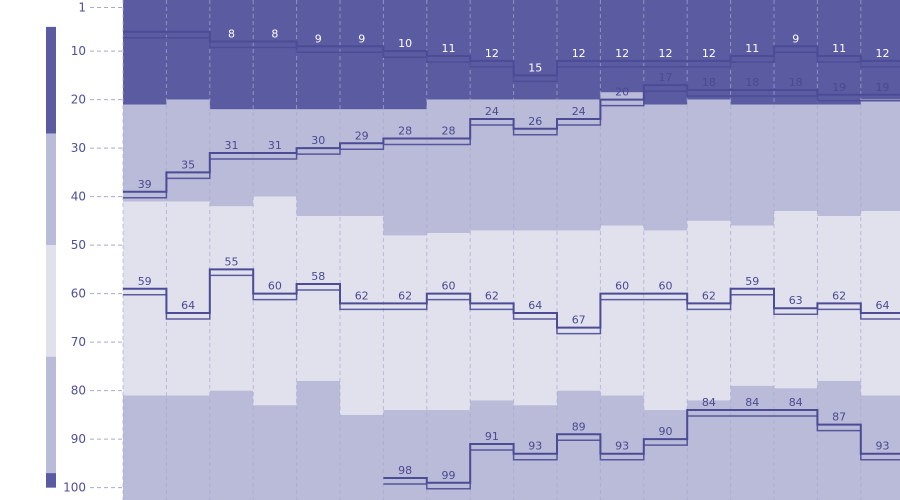  Describe the element at coordinates (78, 51) in the screenshot. I see `y-tick-label-1: 10` at that location.